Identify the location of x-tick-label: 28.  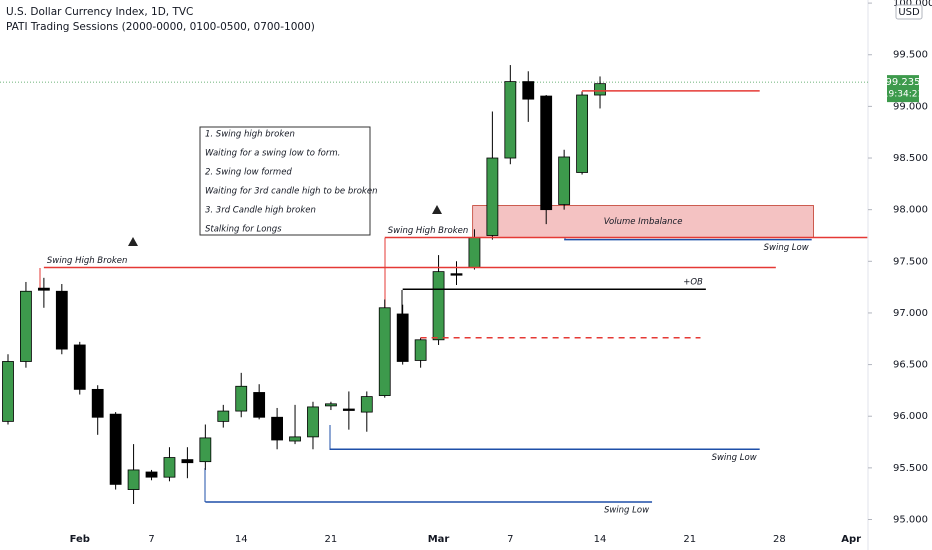
(779, 539).